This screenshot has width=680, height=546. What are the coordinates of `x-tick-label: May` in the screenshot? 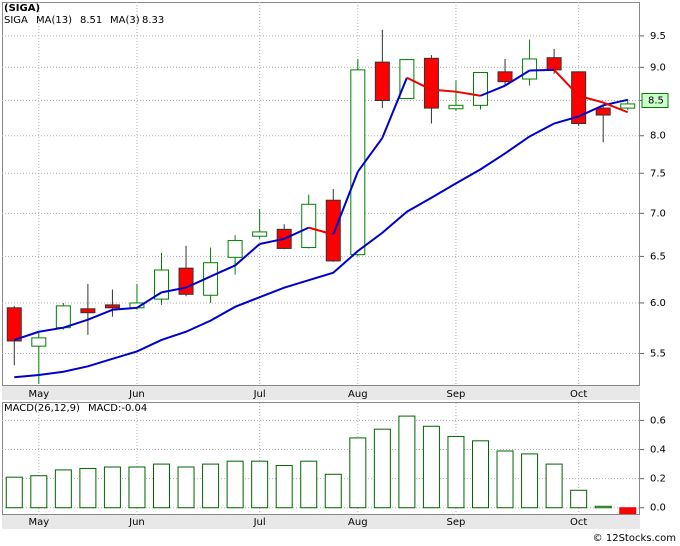 It's located at (38, 522).